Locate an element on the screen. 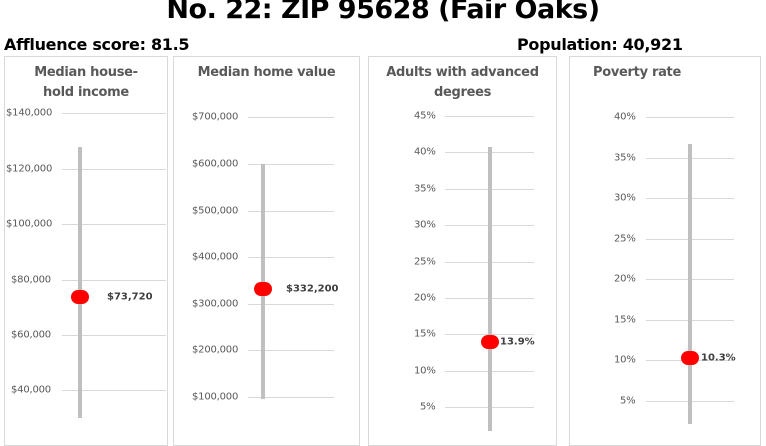 This screenshot has width=766, height=446. y-tick: $300,000 is located at coordinates (215, 304).